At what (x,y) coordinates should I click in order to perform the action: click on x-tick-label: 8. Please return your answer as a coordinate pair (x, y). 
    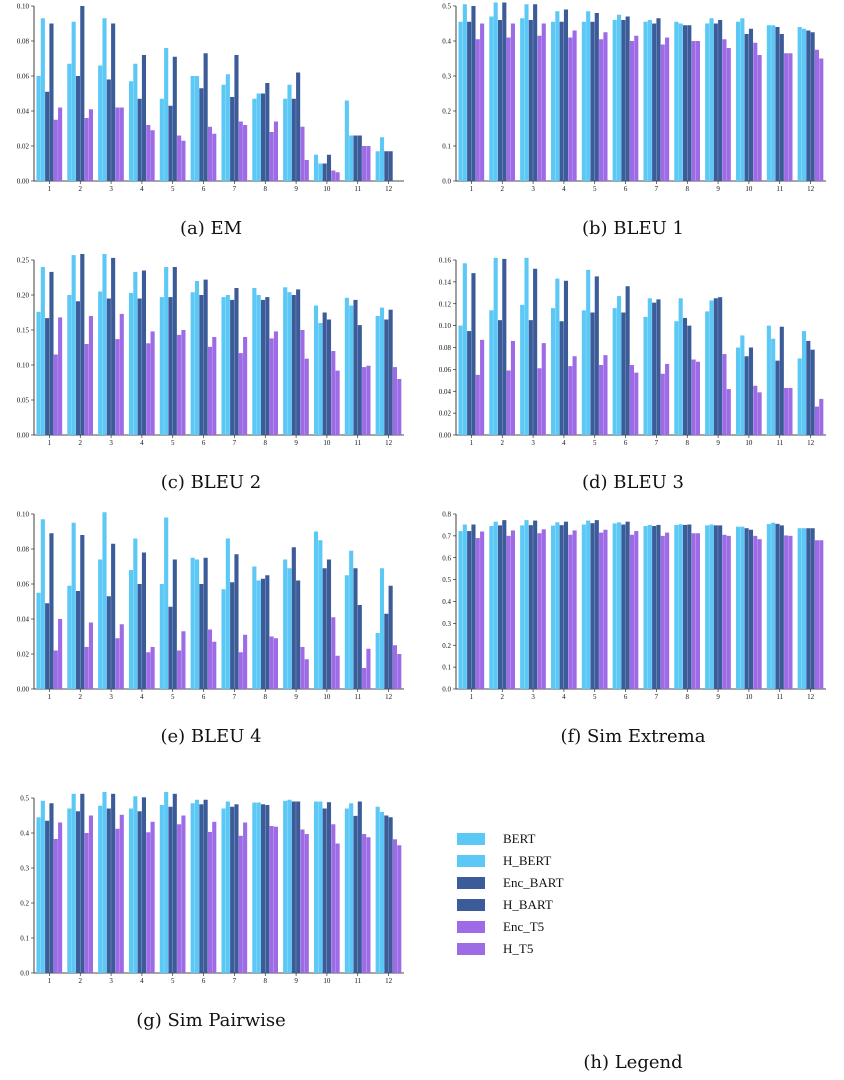
    Looking at the image, I should click on (688, 443).